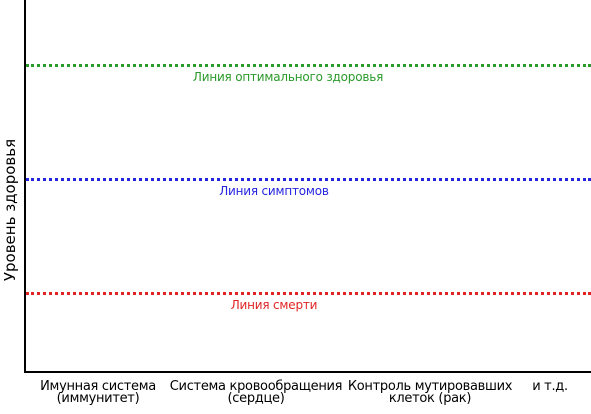  I want to click on symptoms-label: Линия симптомов, so click(274, 191).